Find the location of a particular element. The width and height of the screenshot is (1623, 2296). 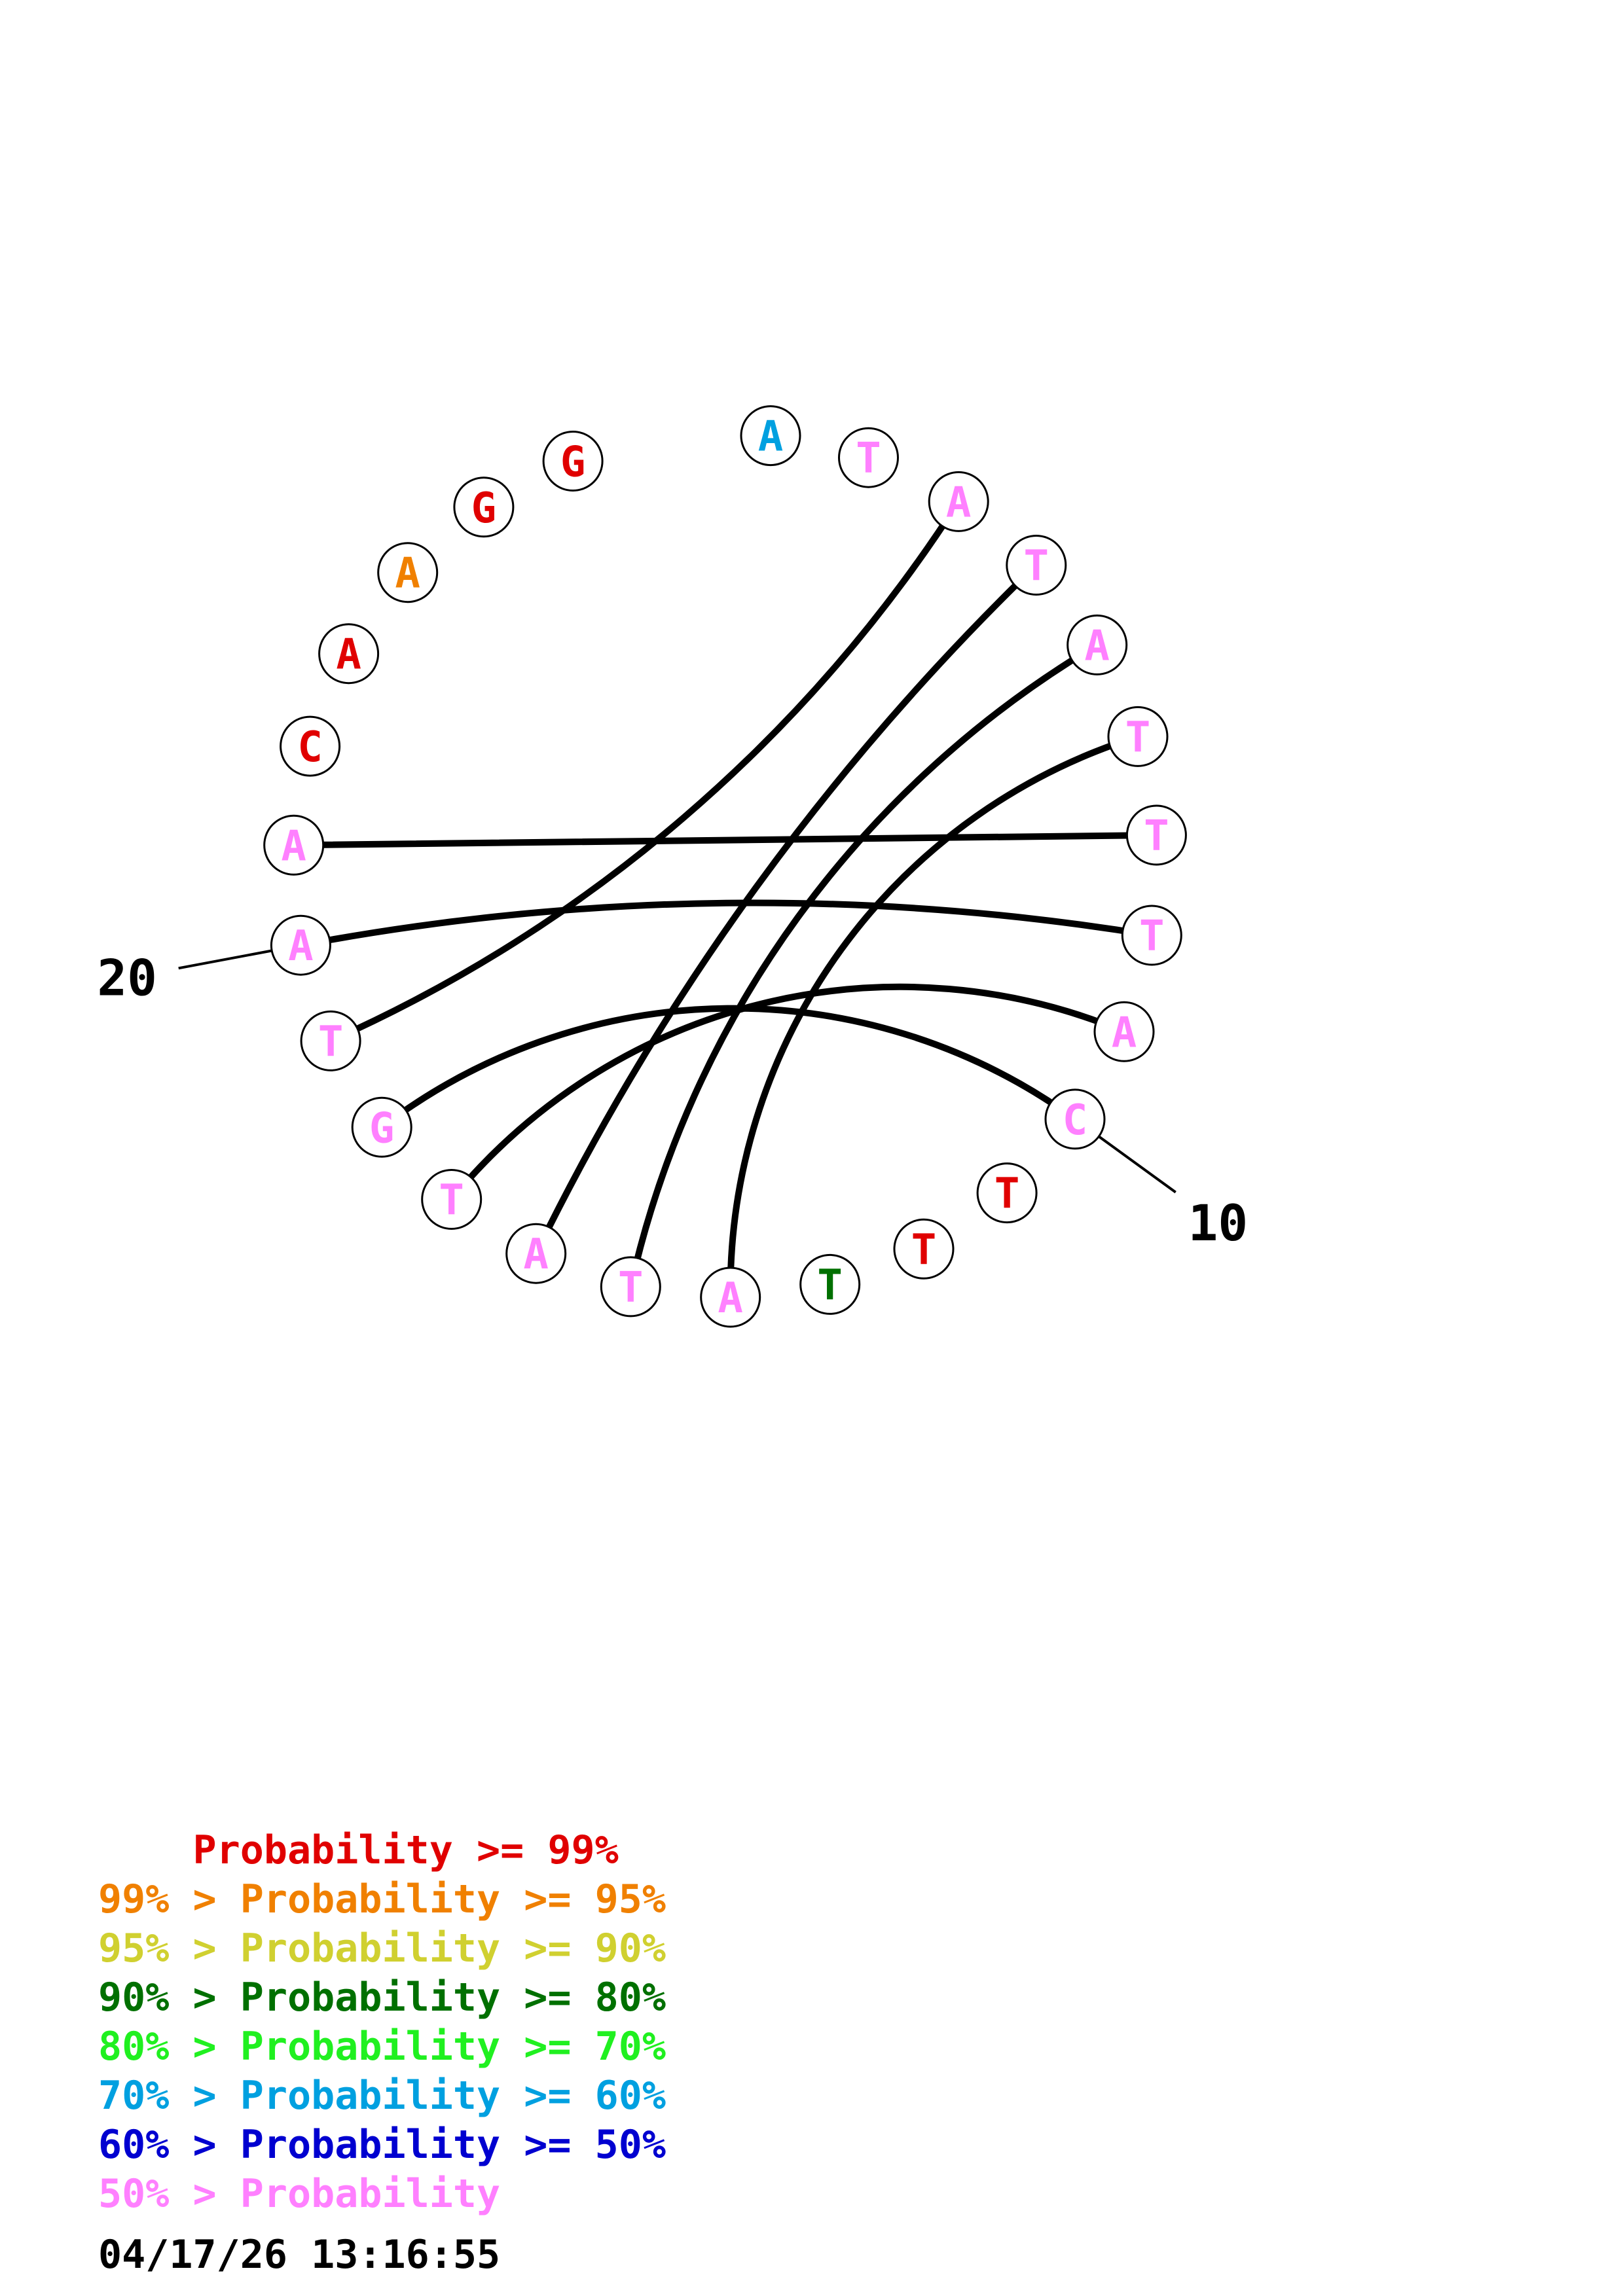

nucleotide-24: A is located at coordinates (408, 572).